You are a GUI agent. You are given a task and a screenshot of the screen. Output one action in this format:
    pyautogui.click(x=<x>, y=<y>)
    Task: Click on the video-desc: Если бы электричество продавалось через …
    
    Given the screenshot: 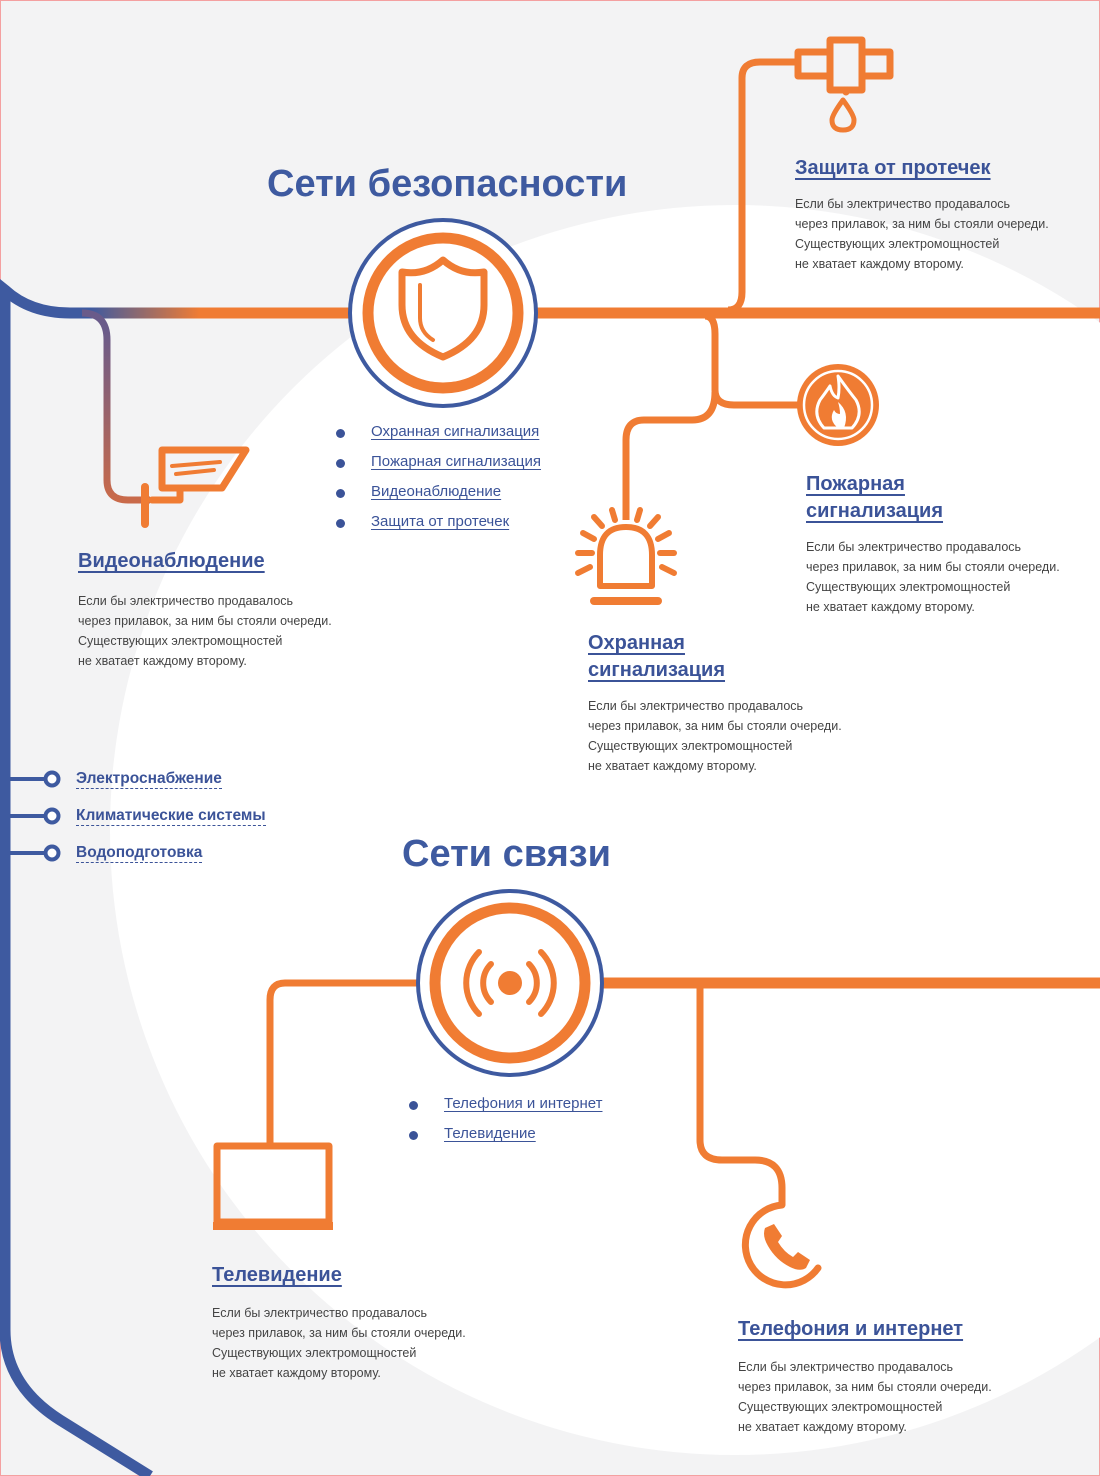 What is the action you would take?
    pyautogui.click(x=205, y=631)
    